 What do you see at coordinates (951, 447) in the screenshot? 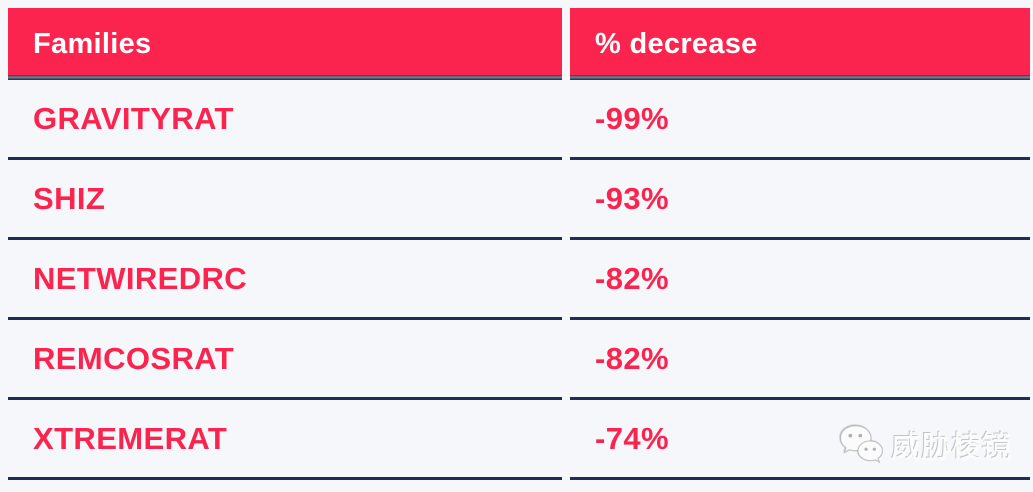
I see `watermark-label: 威胁棱镜` at bounding box center [951, 447].